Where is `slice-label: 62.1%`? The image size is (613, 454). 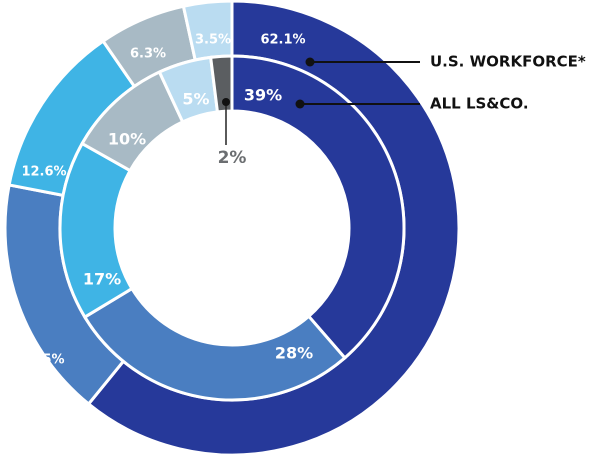
slice-label: 62.1% is located at coordinates (282, 40).